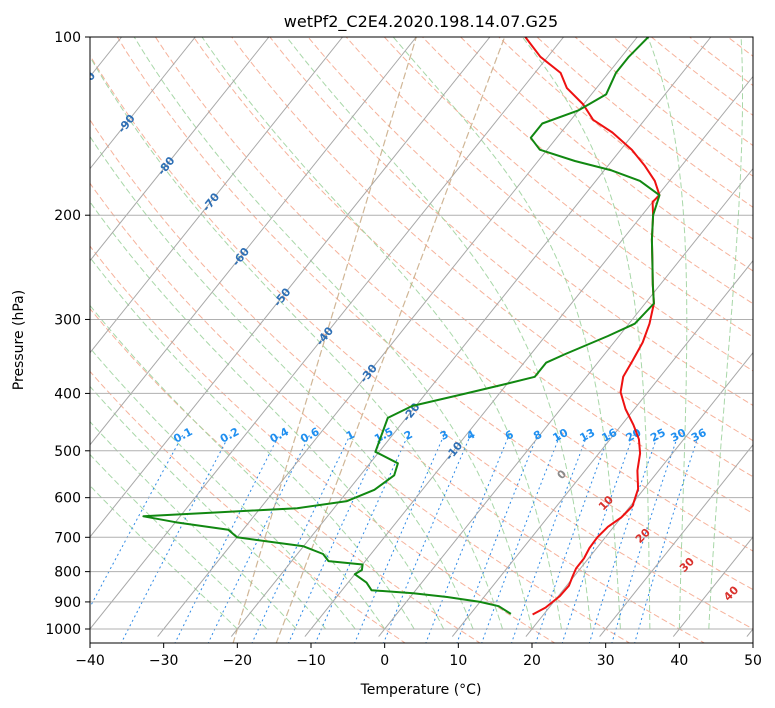 This screenshot has height=708, width=775. What do you see at coordinates (606, 661) in the screenshot?
I see `x-tick-label: 30` at bounding box center [606, 661].